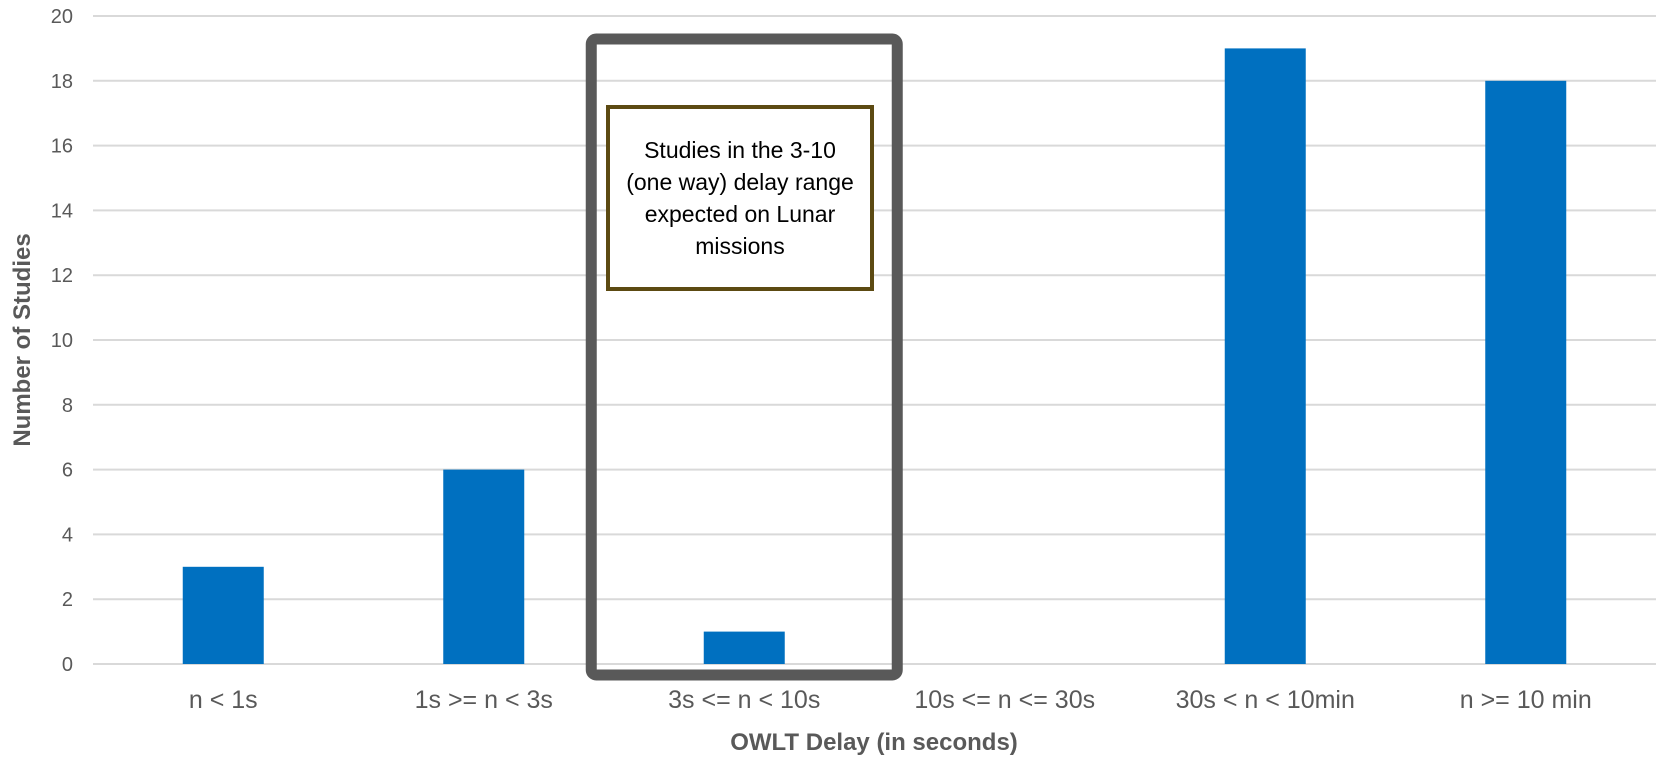 The height and width of the screenshot is (757, 1656). I want to click on x-tick-label: 1s >= n < 3s, so click(484, 700).